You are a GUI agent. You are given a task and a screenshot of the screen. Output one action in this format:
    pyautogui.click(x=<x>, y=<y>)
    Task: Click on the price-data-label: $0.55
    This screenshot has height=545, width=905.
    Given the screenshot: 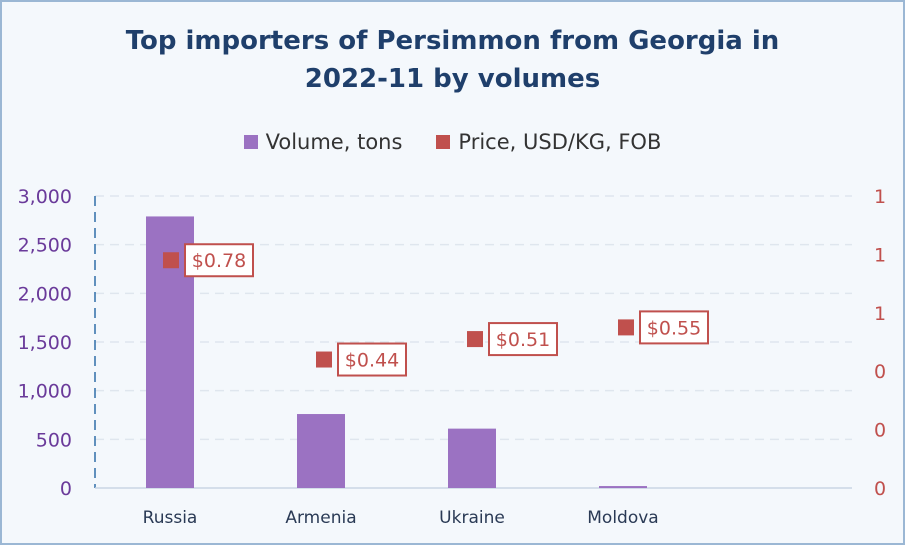 What is the action you would take?
    pyautogui.click(x=674, y=328)
    